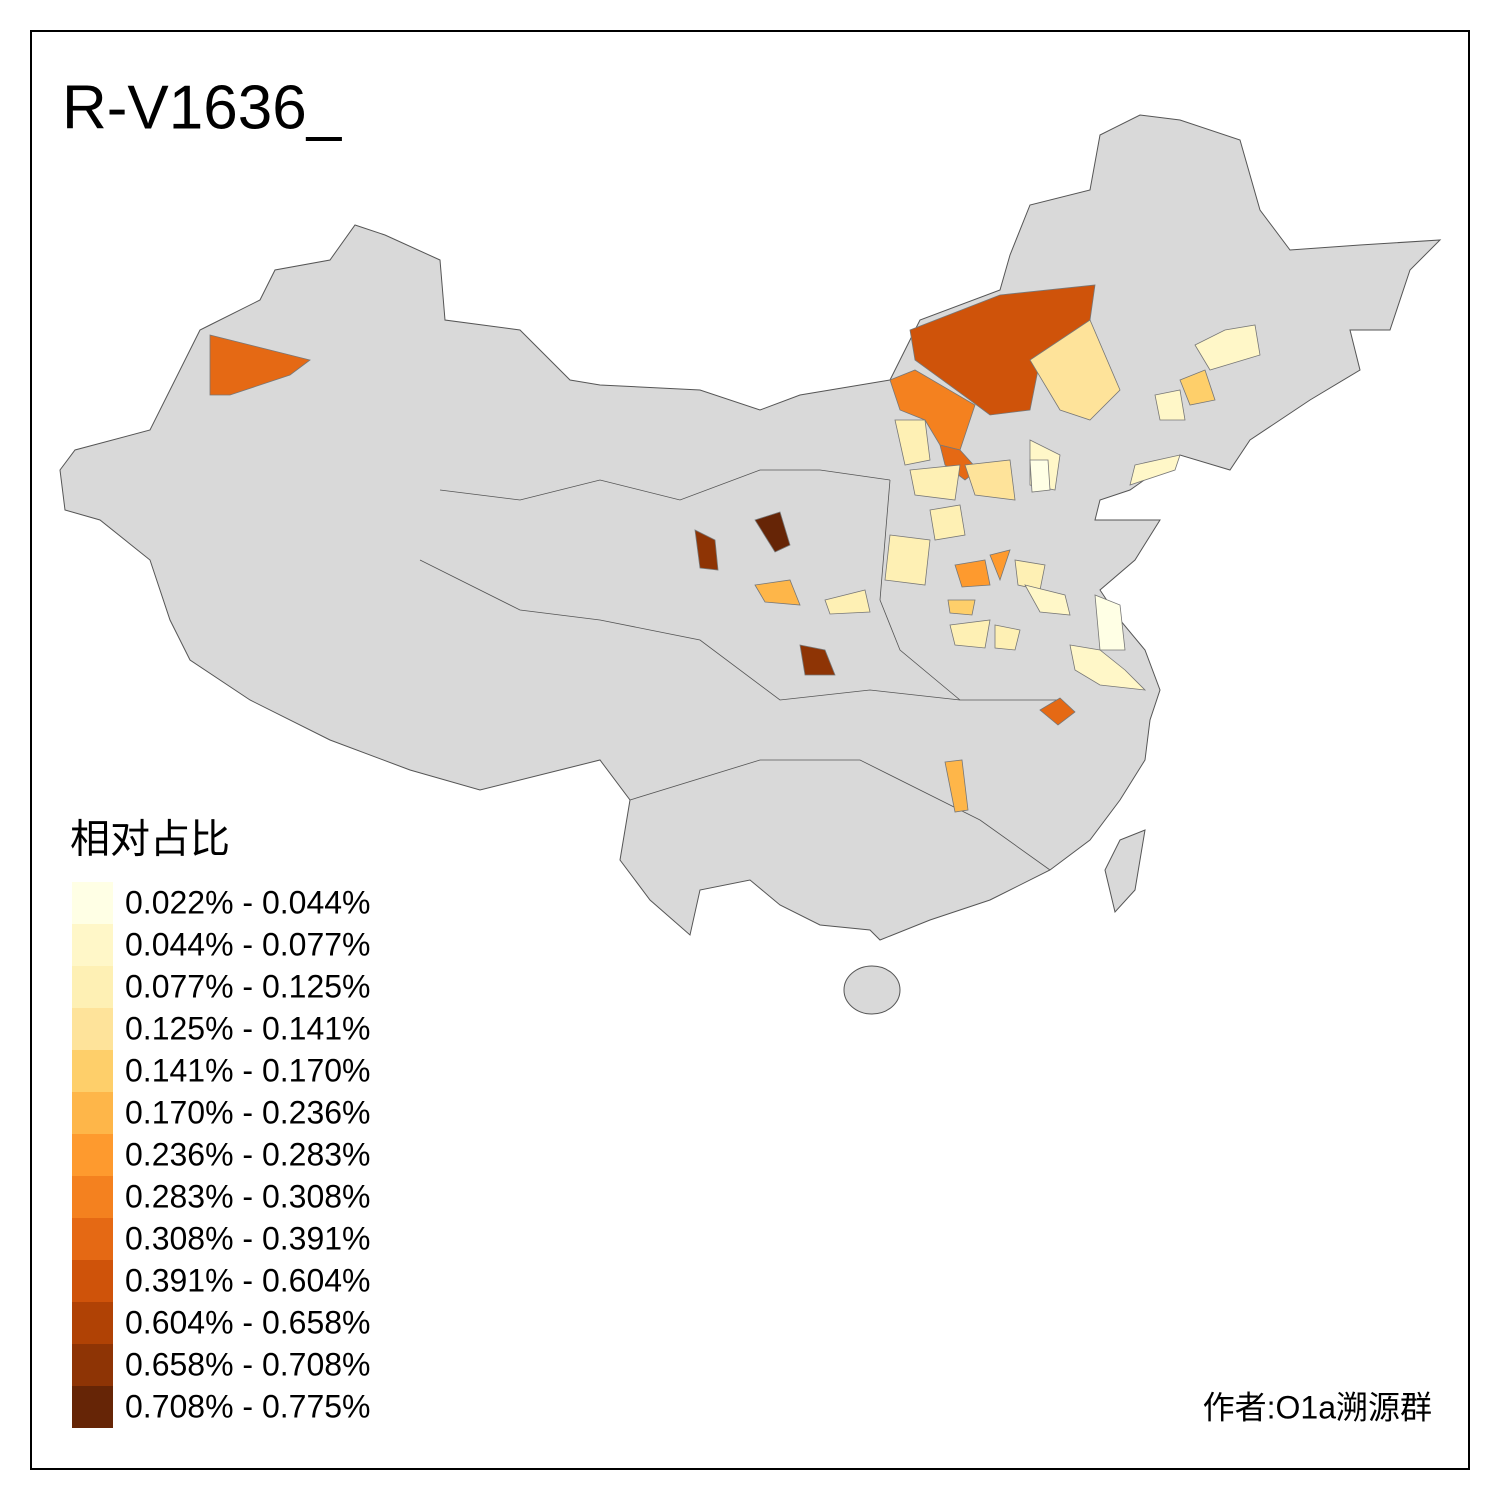 The image size is (1500, 1500). What do you see at coordinates (248, 1364) in the screenshot?
I see `legend-label: 0.658% - 0.708%` at bounding box center [248, 1364].